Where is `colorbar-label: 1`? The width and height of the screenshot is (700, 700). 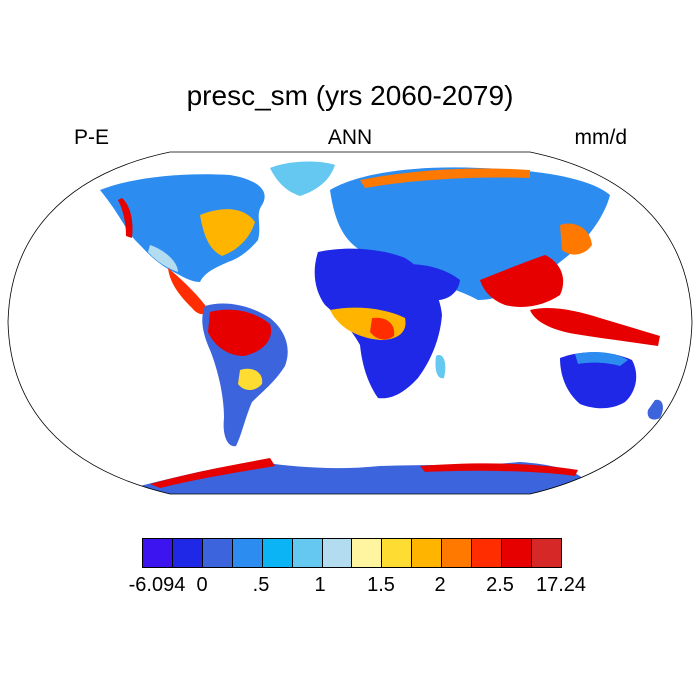
colorbar-label: 1 is located at coordinates (320, 585).